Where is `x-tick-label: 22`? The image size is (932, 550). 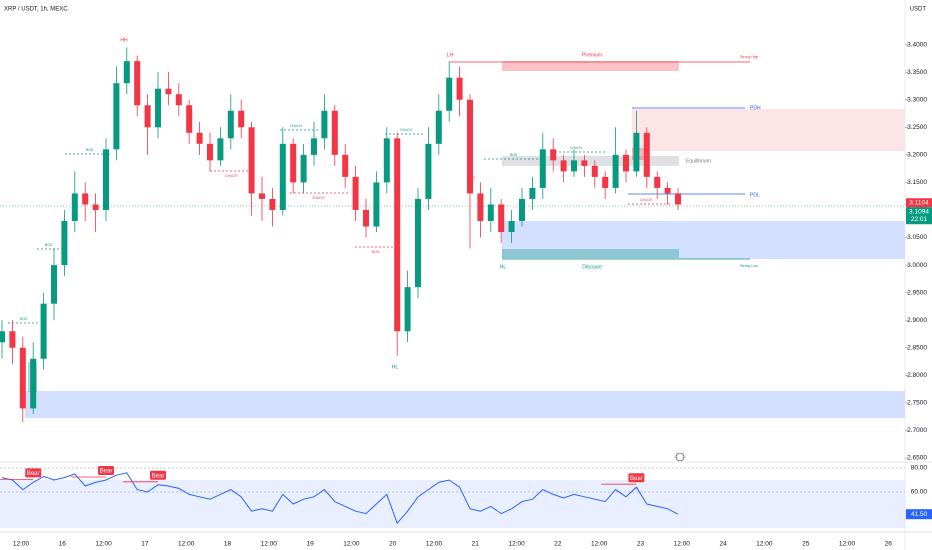
x-tick-label: 22 is located at coordinates (558, 544).